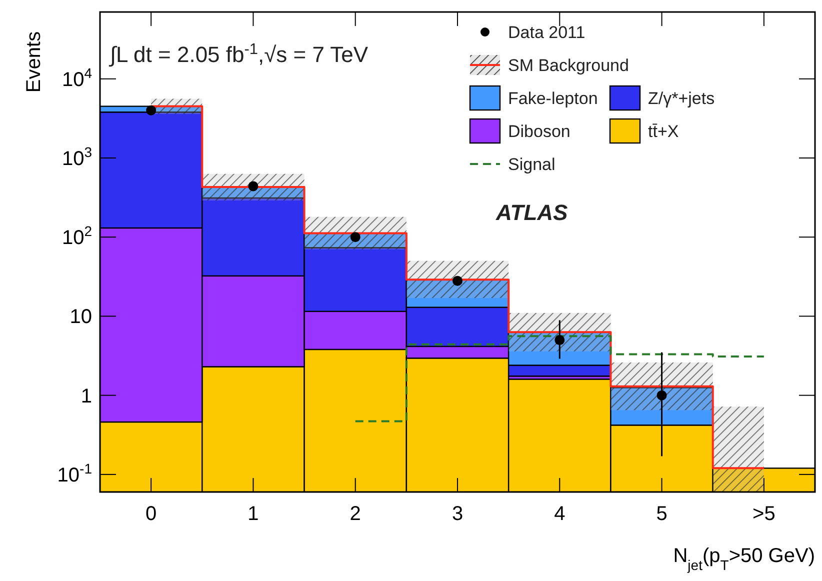 This screenshot has width=822, height=581. What do you see at coordinates (86, 396) in the screenshot?
I see `y-tick-label: 1` at bounding box center [86, 396].